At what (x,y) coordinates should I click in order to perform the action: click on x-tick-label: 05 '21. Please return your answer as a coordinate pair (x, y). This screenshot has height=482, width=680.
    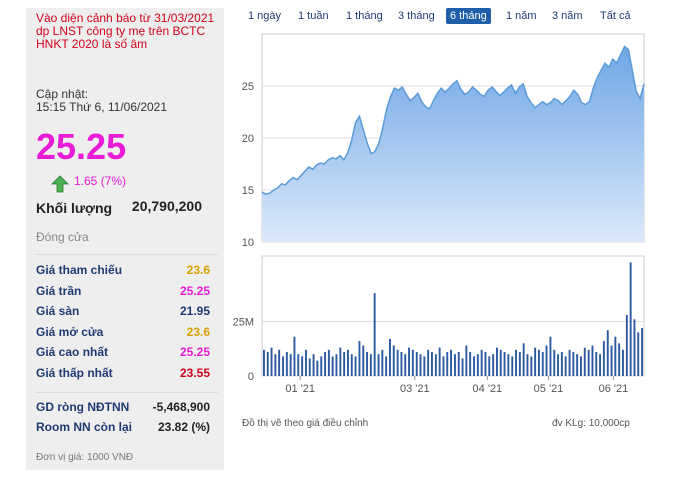
    Looking at the image, I should click on (549, 389).